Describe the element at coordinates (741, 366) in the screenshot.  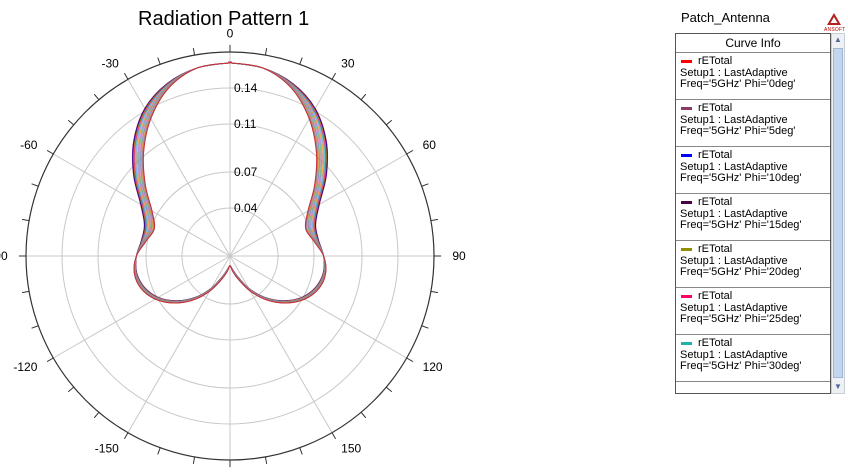
I see `legend-freq: Freq='5GHz' Phi='30deg'` at that location.